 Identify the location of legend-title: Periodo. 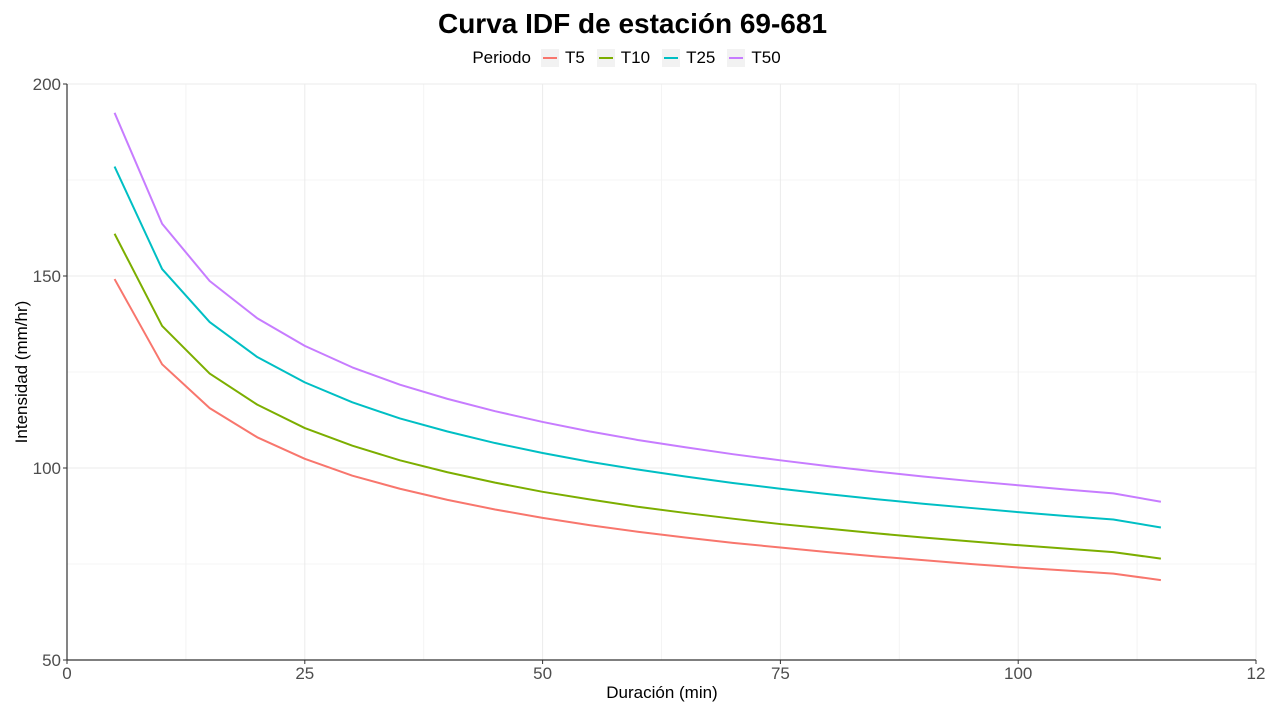
(501, 57).